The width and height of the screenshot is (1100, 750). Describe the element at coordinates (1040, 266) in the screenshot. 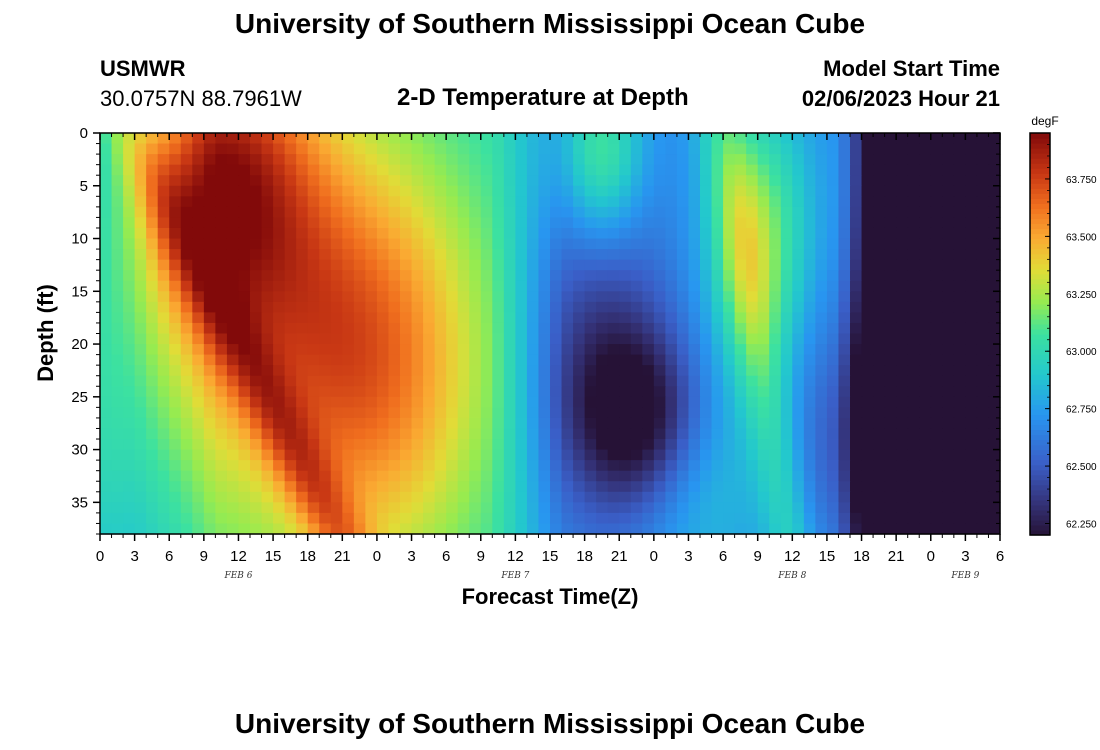

I see `colorbar-segment` at that location.